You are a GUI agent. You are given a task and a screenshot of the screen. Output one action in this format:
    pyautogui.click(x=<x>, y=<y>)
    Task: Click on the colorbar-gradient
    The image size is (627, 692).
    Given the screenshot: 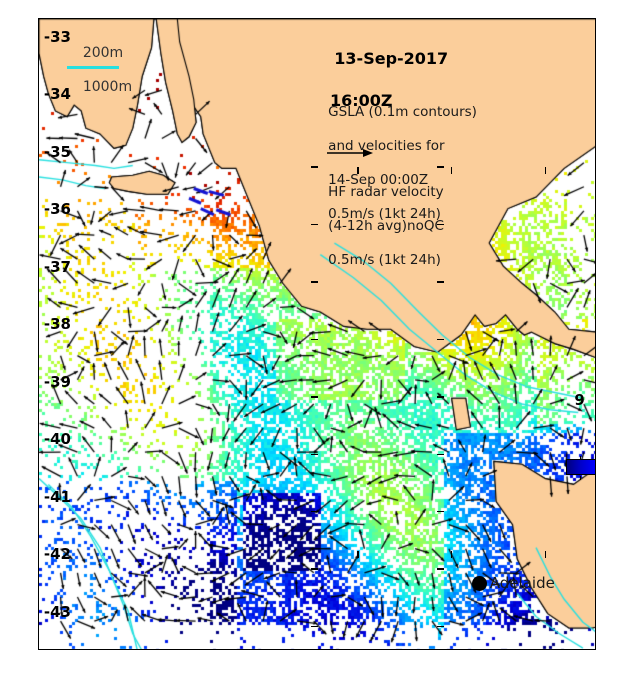 What is the action you would take?
    pyautogui.click(x=580, y=468)
    